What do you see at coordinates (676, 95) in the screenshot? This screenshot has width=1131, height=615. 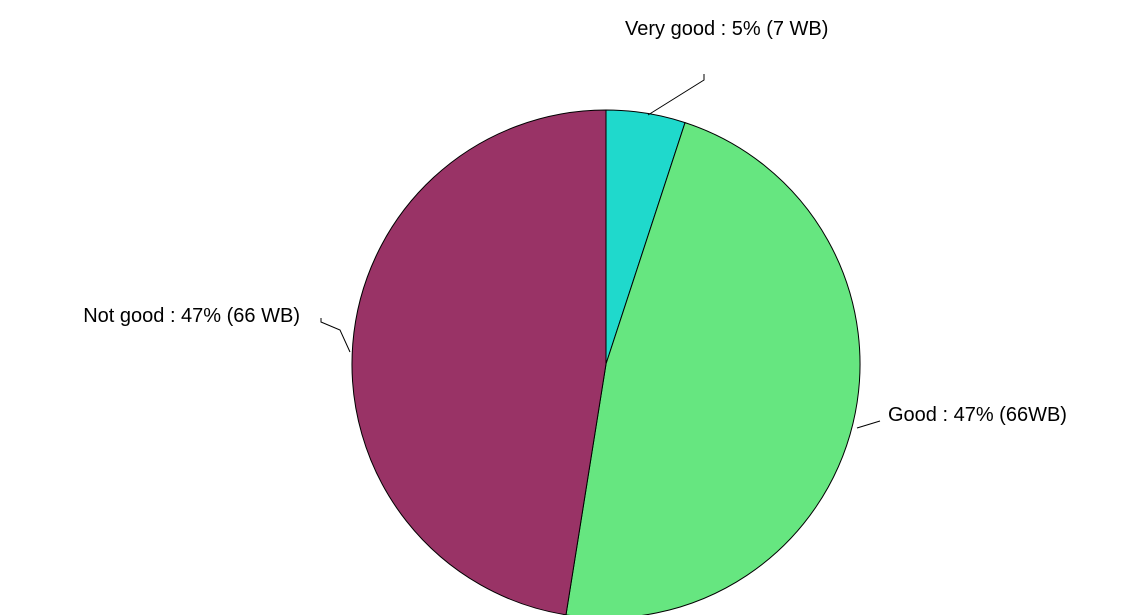 I see `leader-line-very-good` at bounding box center [676, 95].